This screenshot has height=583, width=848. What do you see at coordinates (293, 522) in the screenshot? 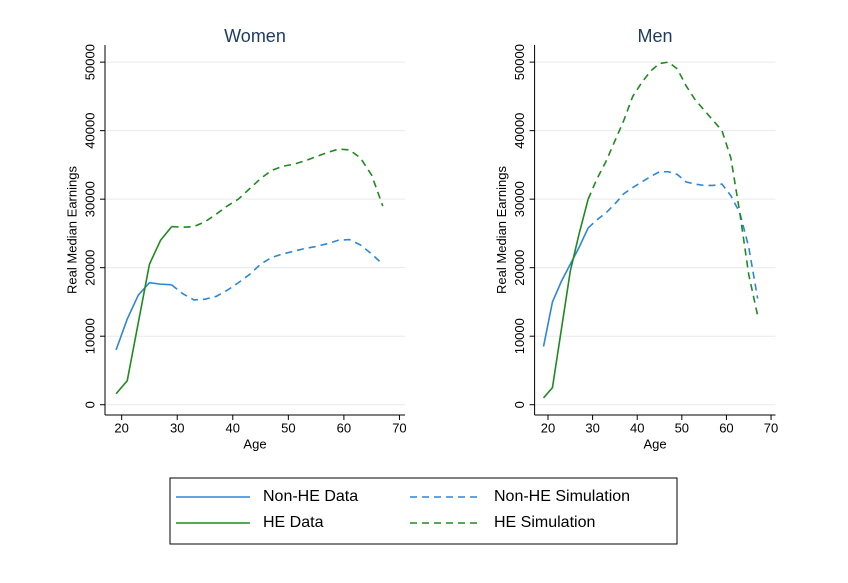
I see `legend-label: HE Data` at bounding box center [293, 522].